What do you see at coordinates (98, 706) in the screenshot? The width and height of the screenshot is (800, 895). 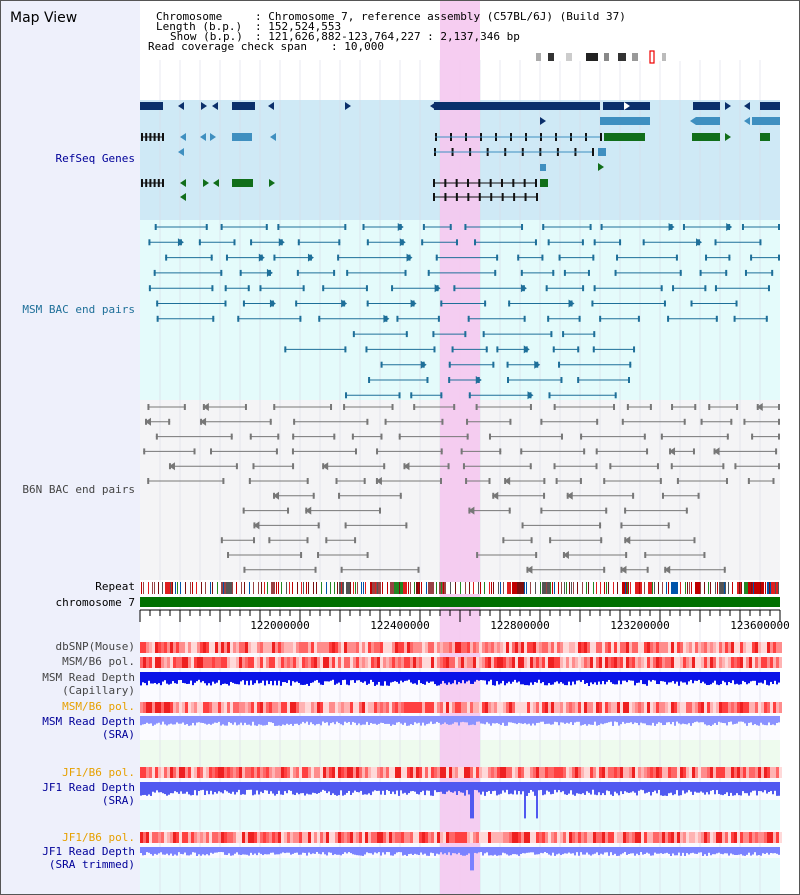 I see `track-label-msm-b6-pol-2: MSM/B6 pol.` at bounding box center [98, 706].